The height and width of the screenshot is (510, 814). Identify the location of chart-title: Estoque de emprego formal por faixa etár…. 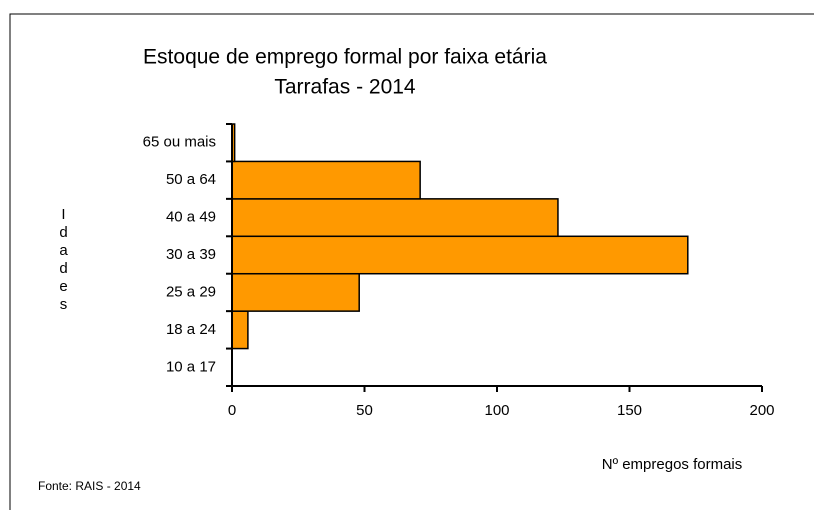
(345, 57).